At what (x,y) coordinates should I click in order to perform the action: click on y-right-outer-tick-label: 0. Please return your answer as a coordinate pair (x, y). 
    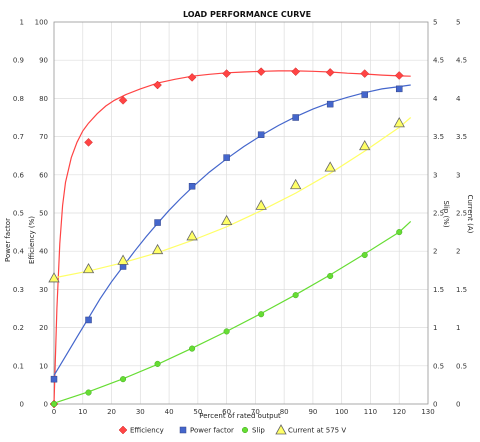
    Looking at the image, I should click on (458, 405).